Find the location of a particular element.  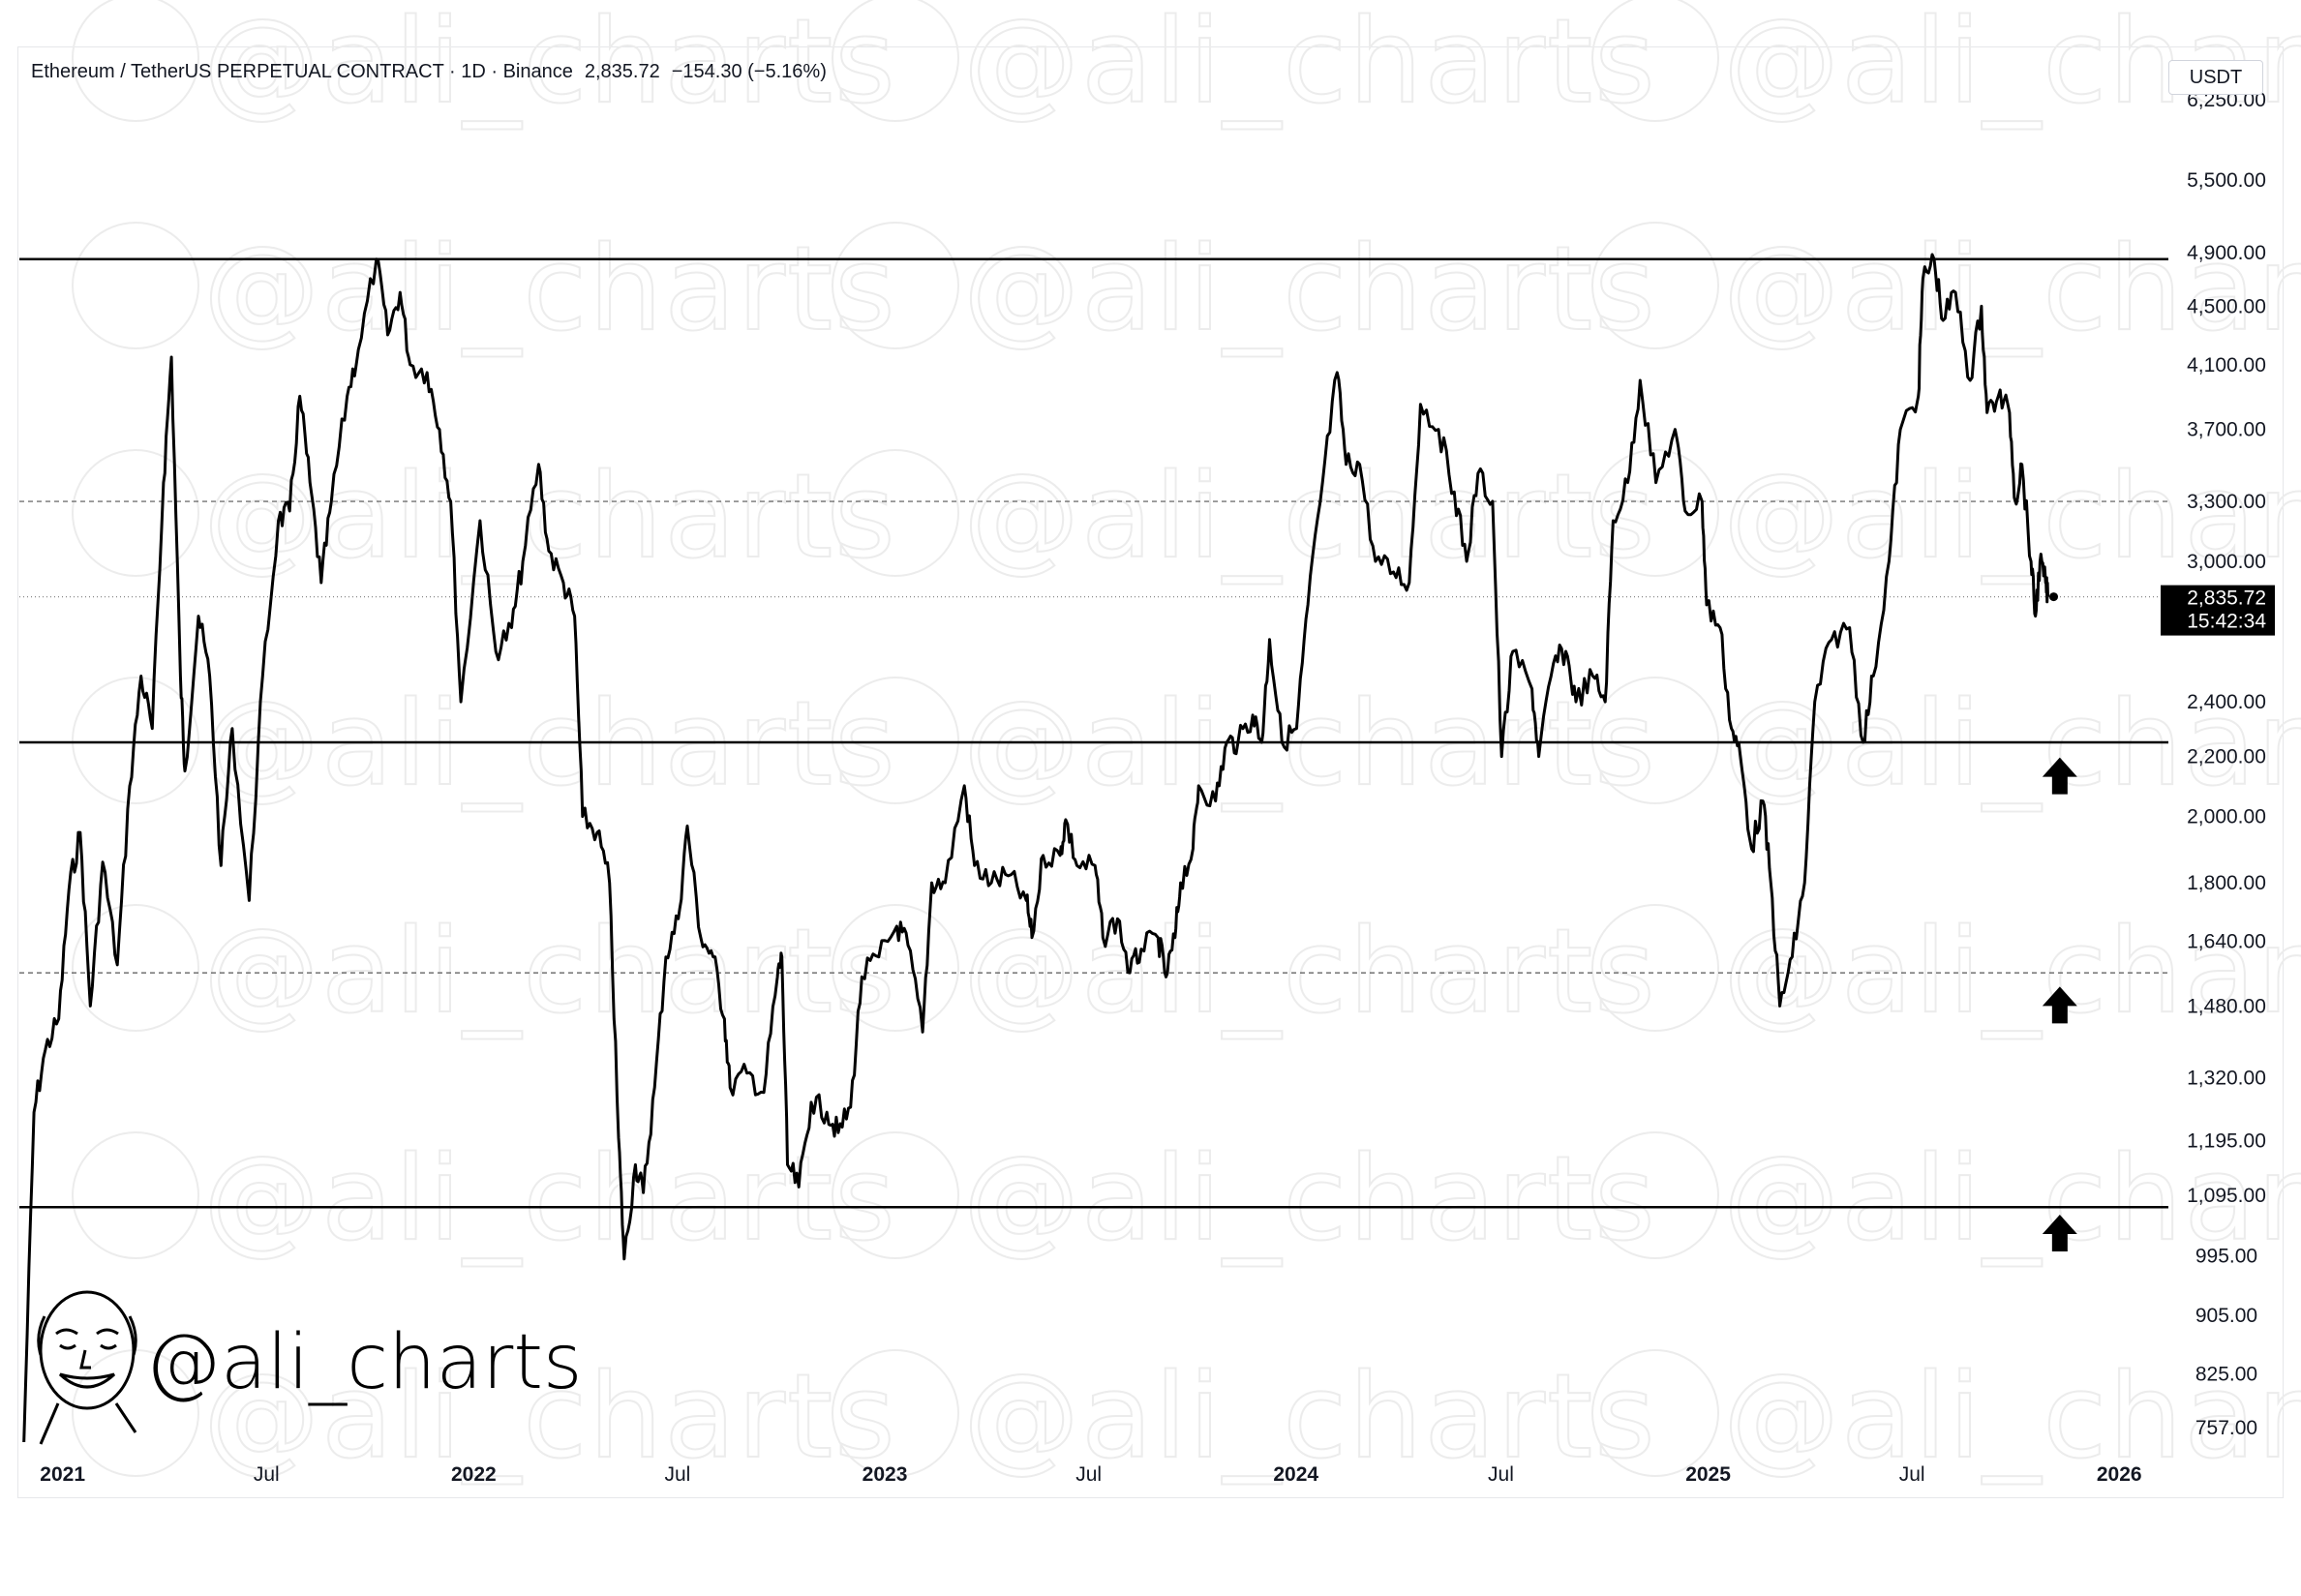

last-price: 2,835.72 is located at coordinates (622, 71).